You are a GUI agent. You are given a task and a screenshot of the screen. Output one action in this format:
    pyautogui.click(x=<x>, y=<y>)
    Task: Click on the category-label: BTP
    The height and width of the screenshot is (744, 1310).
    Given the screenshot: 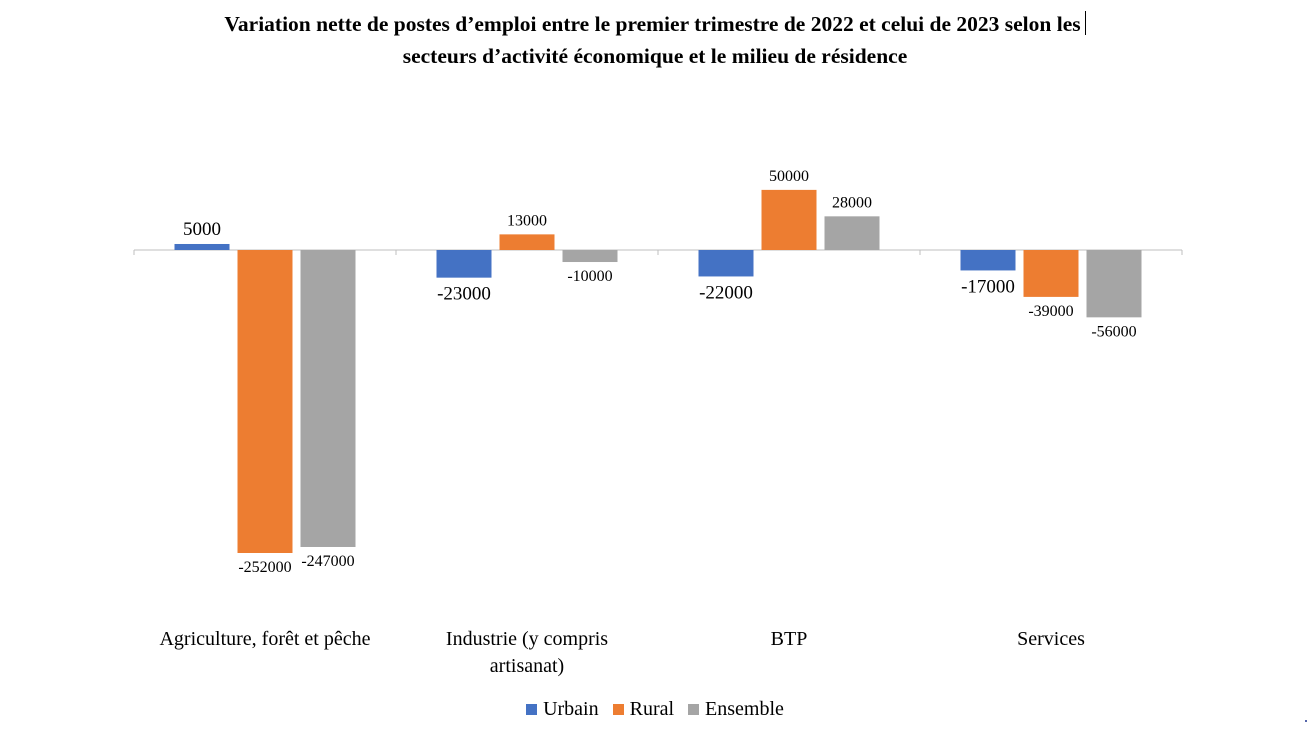 What is the action you would take?
    pyautogui.click(x=789, y=639)
    